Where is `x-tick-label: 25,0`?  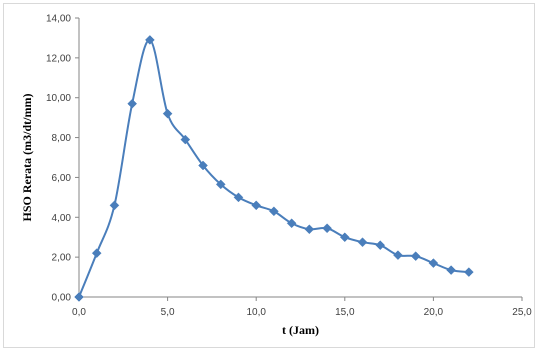
x-tick-label: 25,0 is located at coordinates (522, 312).